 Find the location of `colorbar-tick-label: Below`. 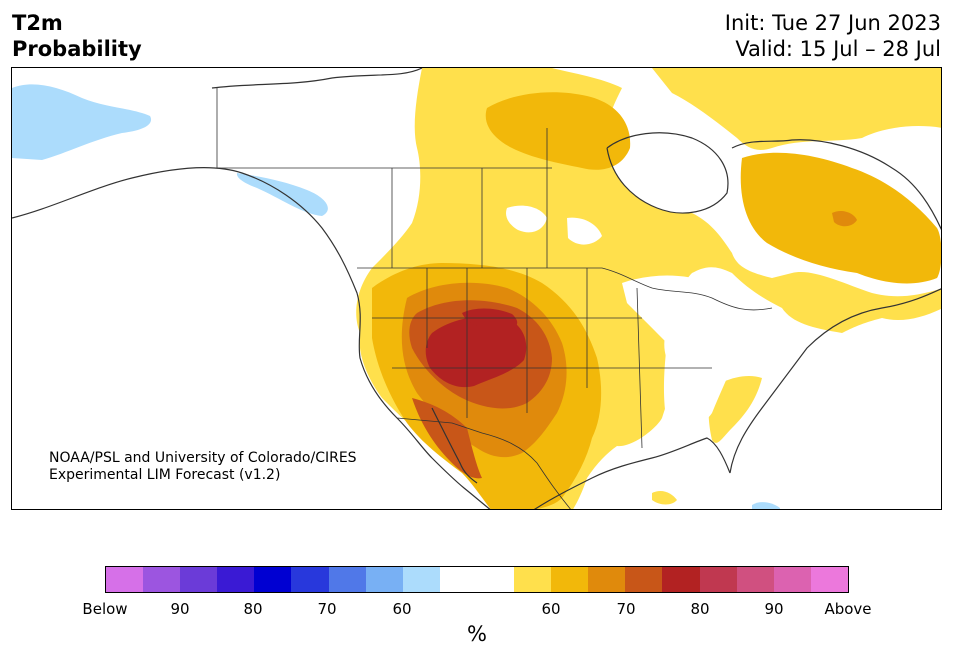

colorbar-tick-label: Below is located at coordinates (105, 609).